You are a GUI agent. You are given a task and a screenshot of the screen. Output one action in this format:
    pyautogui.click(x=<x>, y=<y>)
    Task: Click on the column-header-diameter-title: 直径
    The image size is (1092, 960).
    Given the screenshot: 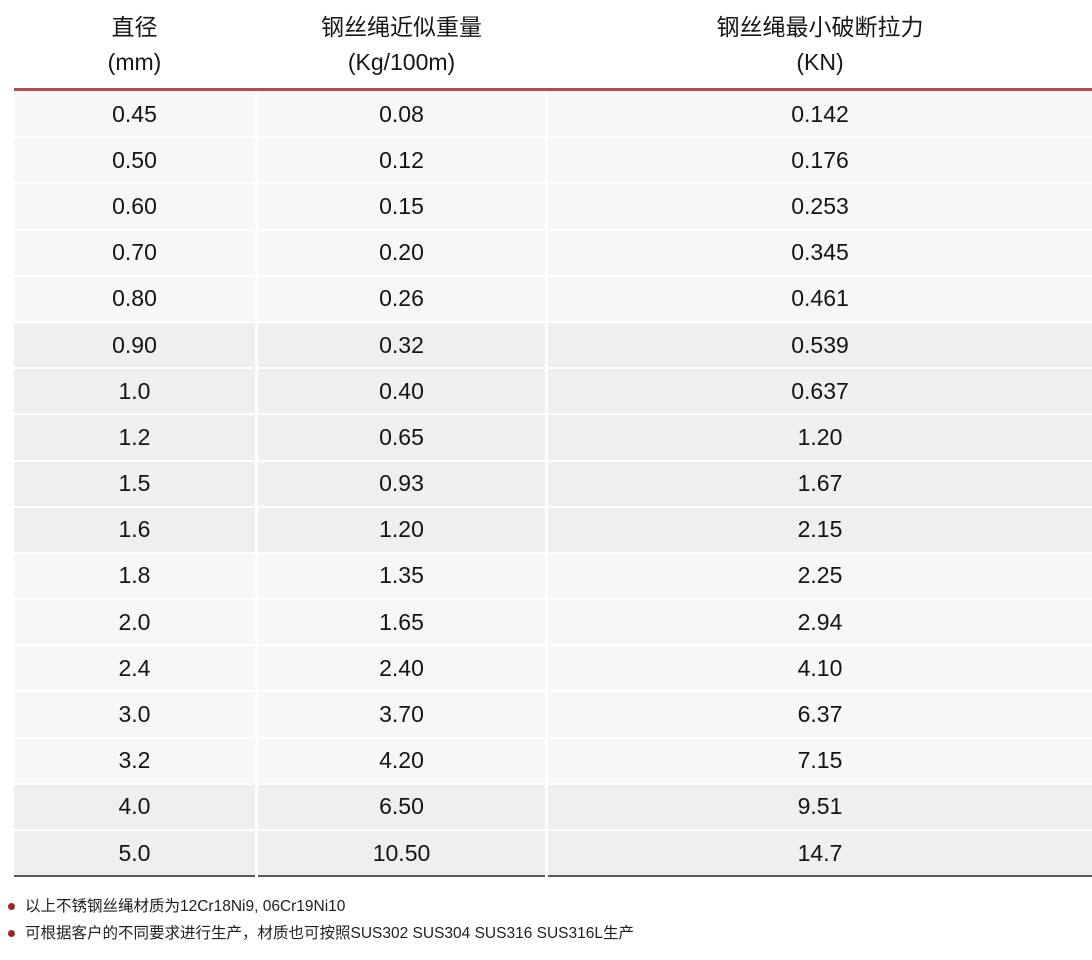 What is the action you would take?
    pyautogui.click(x=134, y=27)
    